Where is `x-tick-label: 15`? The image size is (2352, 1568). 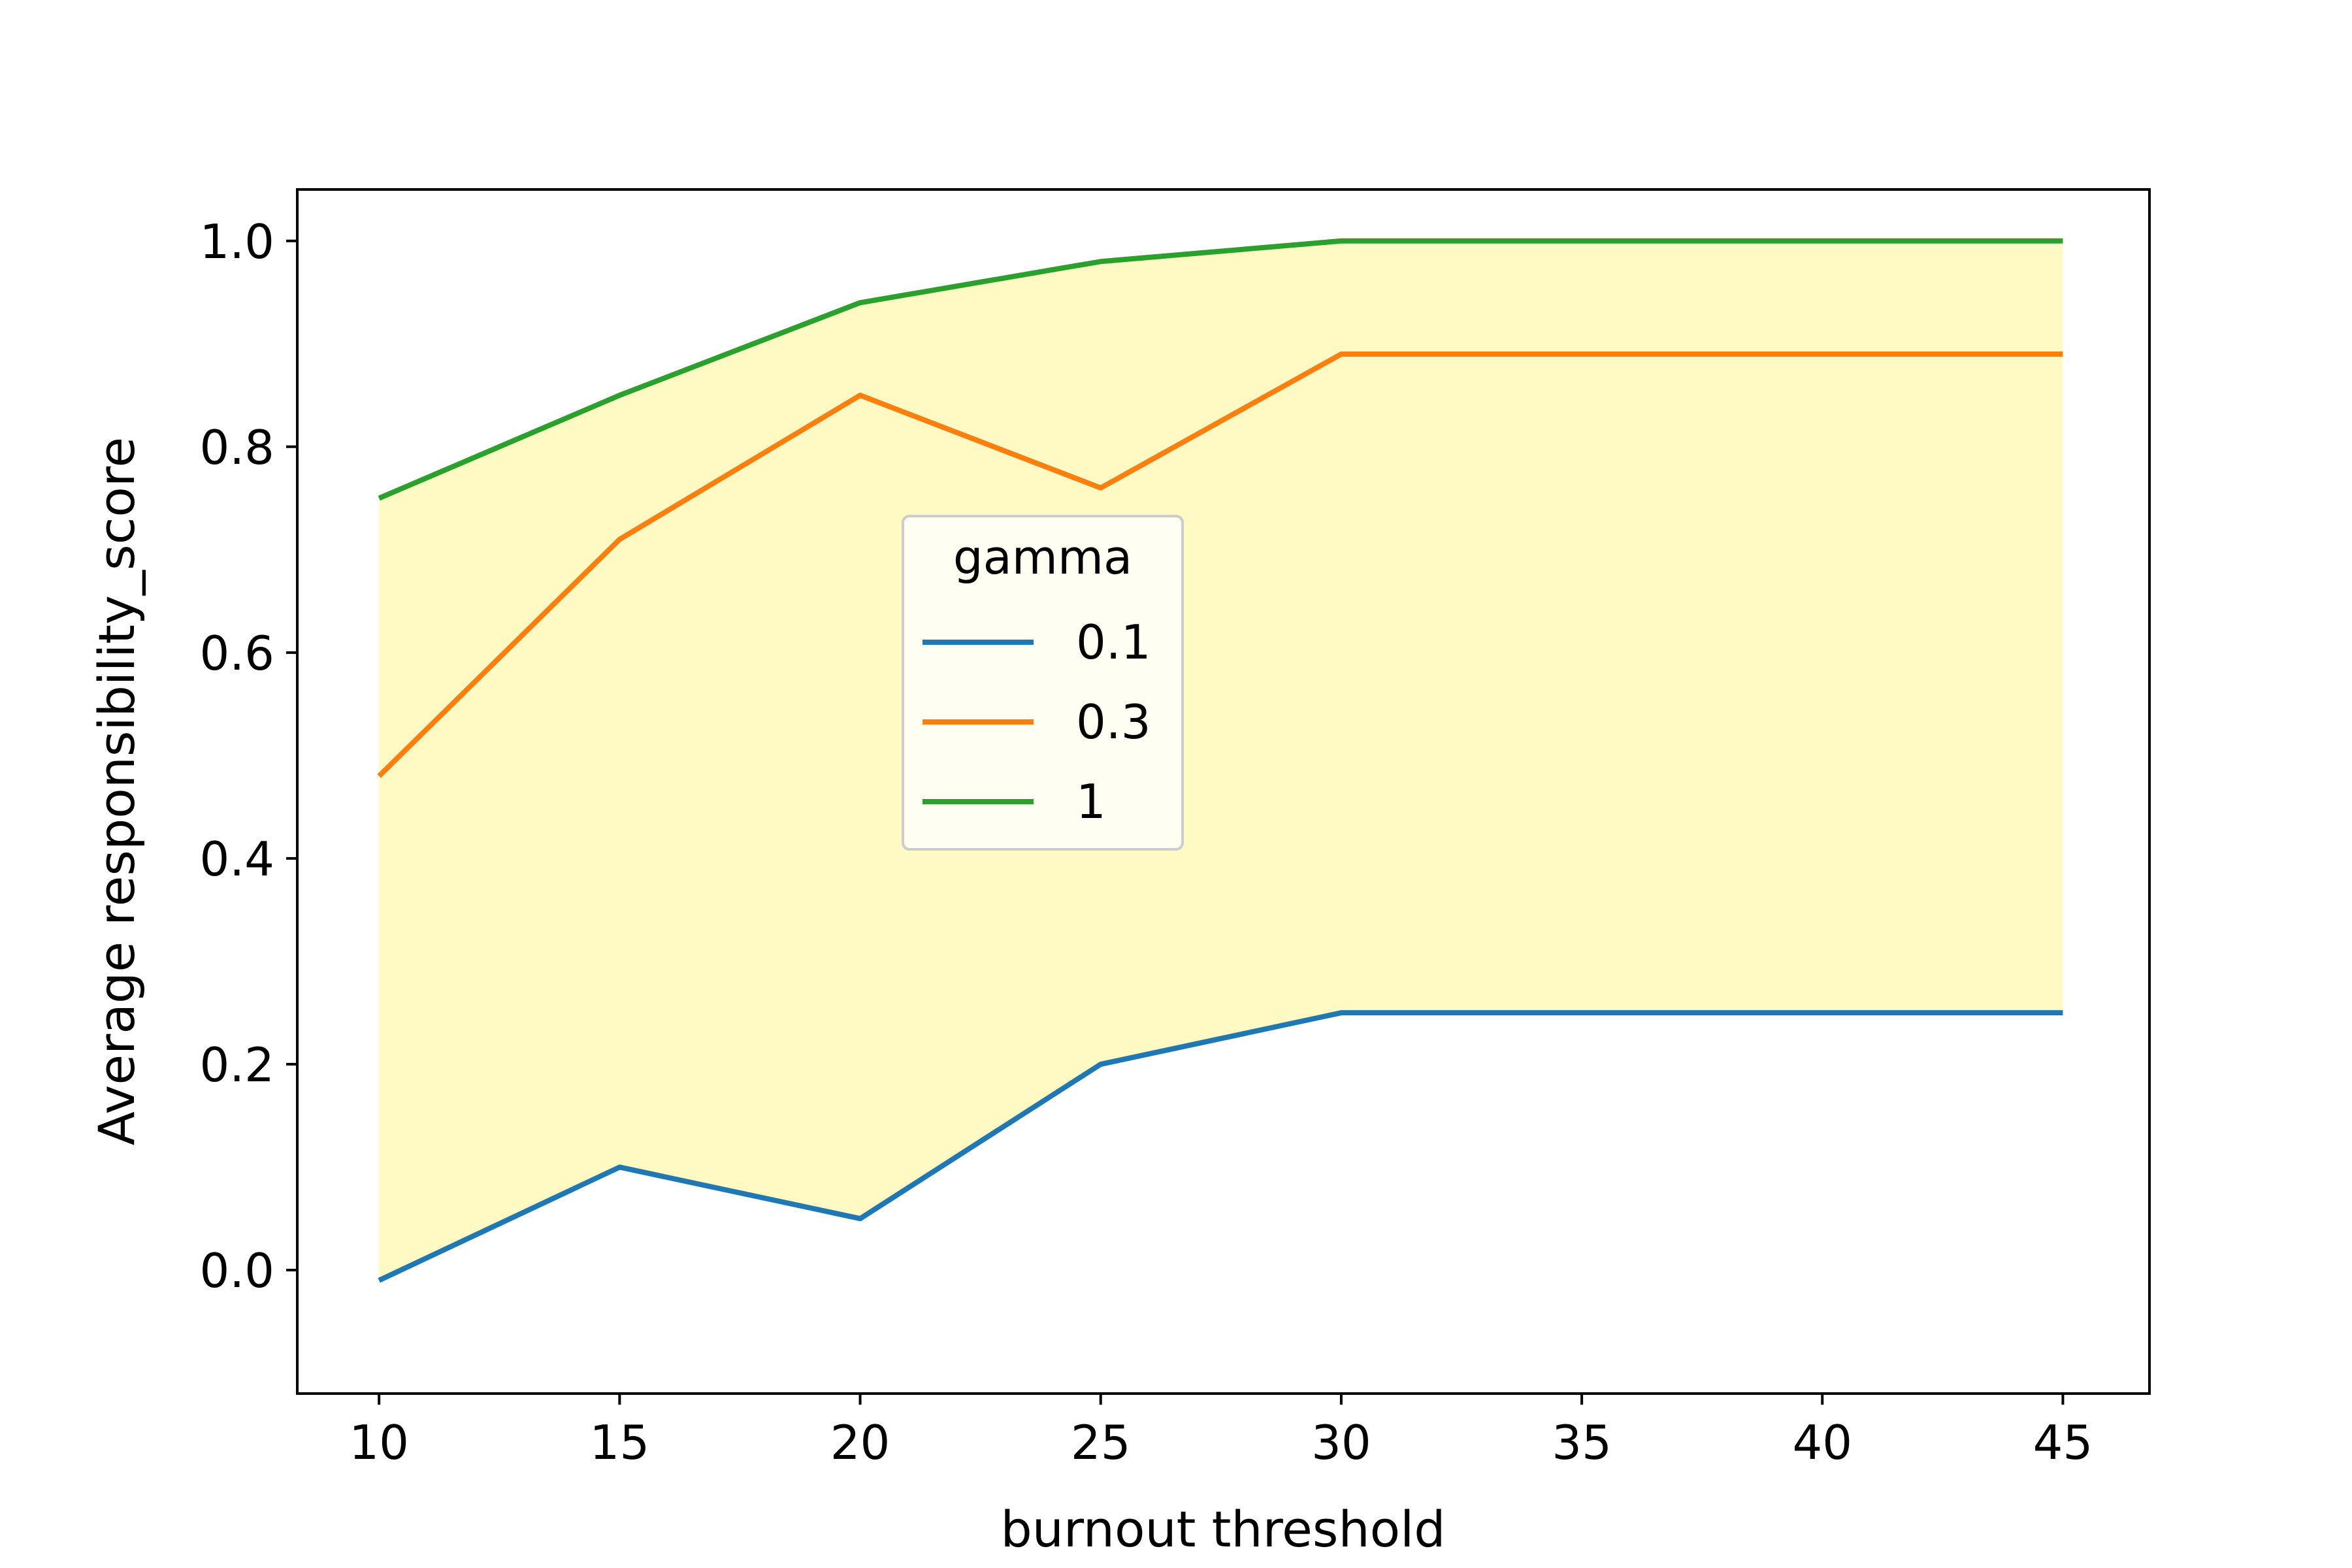 x-tick-label: 15 is located at coordinates (620, 1442).